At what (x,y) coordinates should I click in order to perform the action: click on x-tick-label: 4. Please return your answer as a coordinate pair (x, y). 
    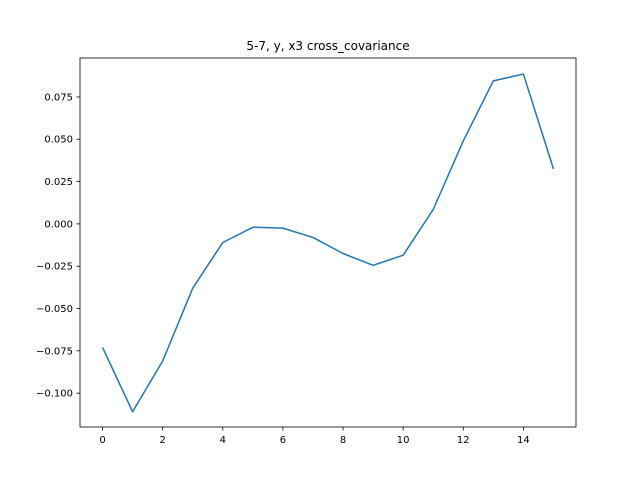
    Looking at the image, I should click on (223, 440).